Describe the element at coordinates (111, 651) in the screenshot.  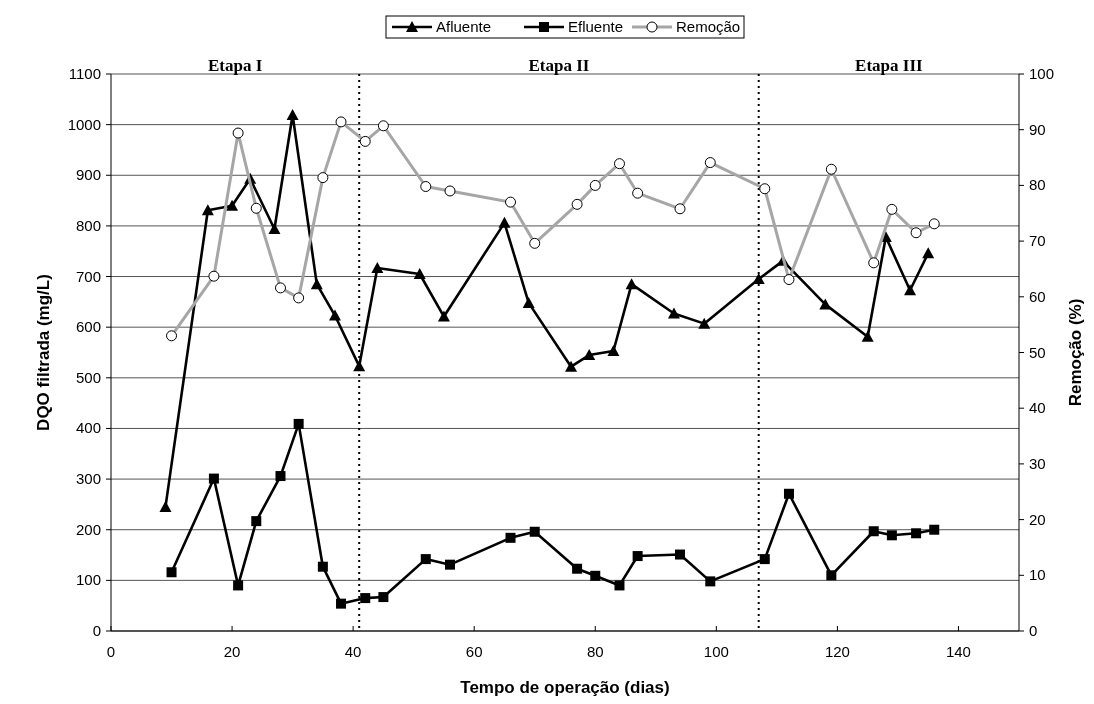
I see `x-tick-label: 0` at that location.